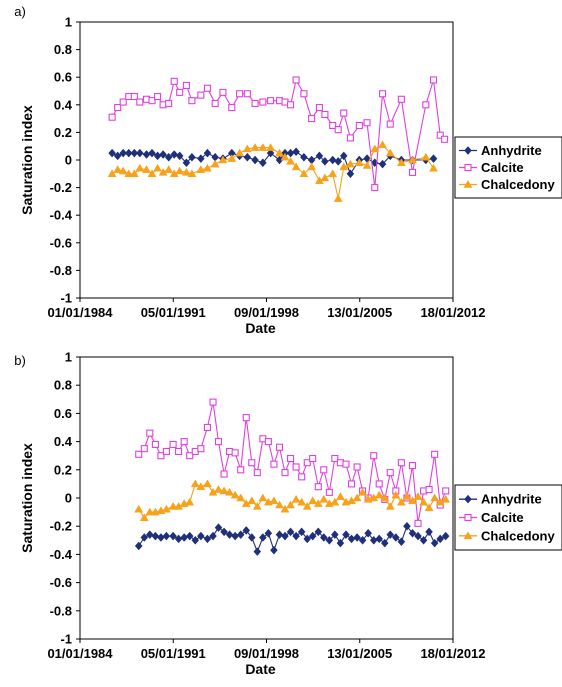 Image resolution: width=562 pixels, height=687 pixels. What do you see at coordinates (468, 517) in the screenshot?
I see `legend-marker-calcite` at bounding box center [468, 517].